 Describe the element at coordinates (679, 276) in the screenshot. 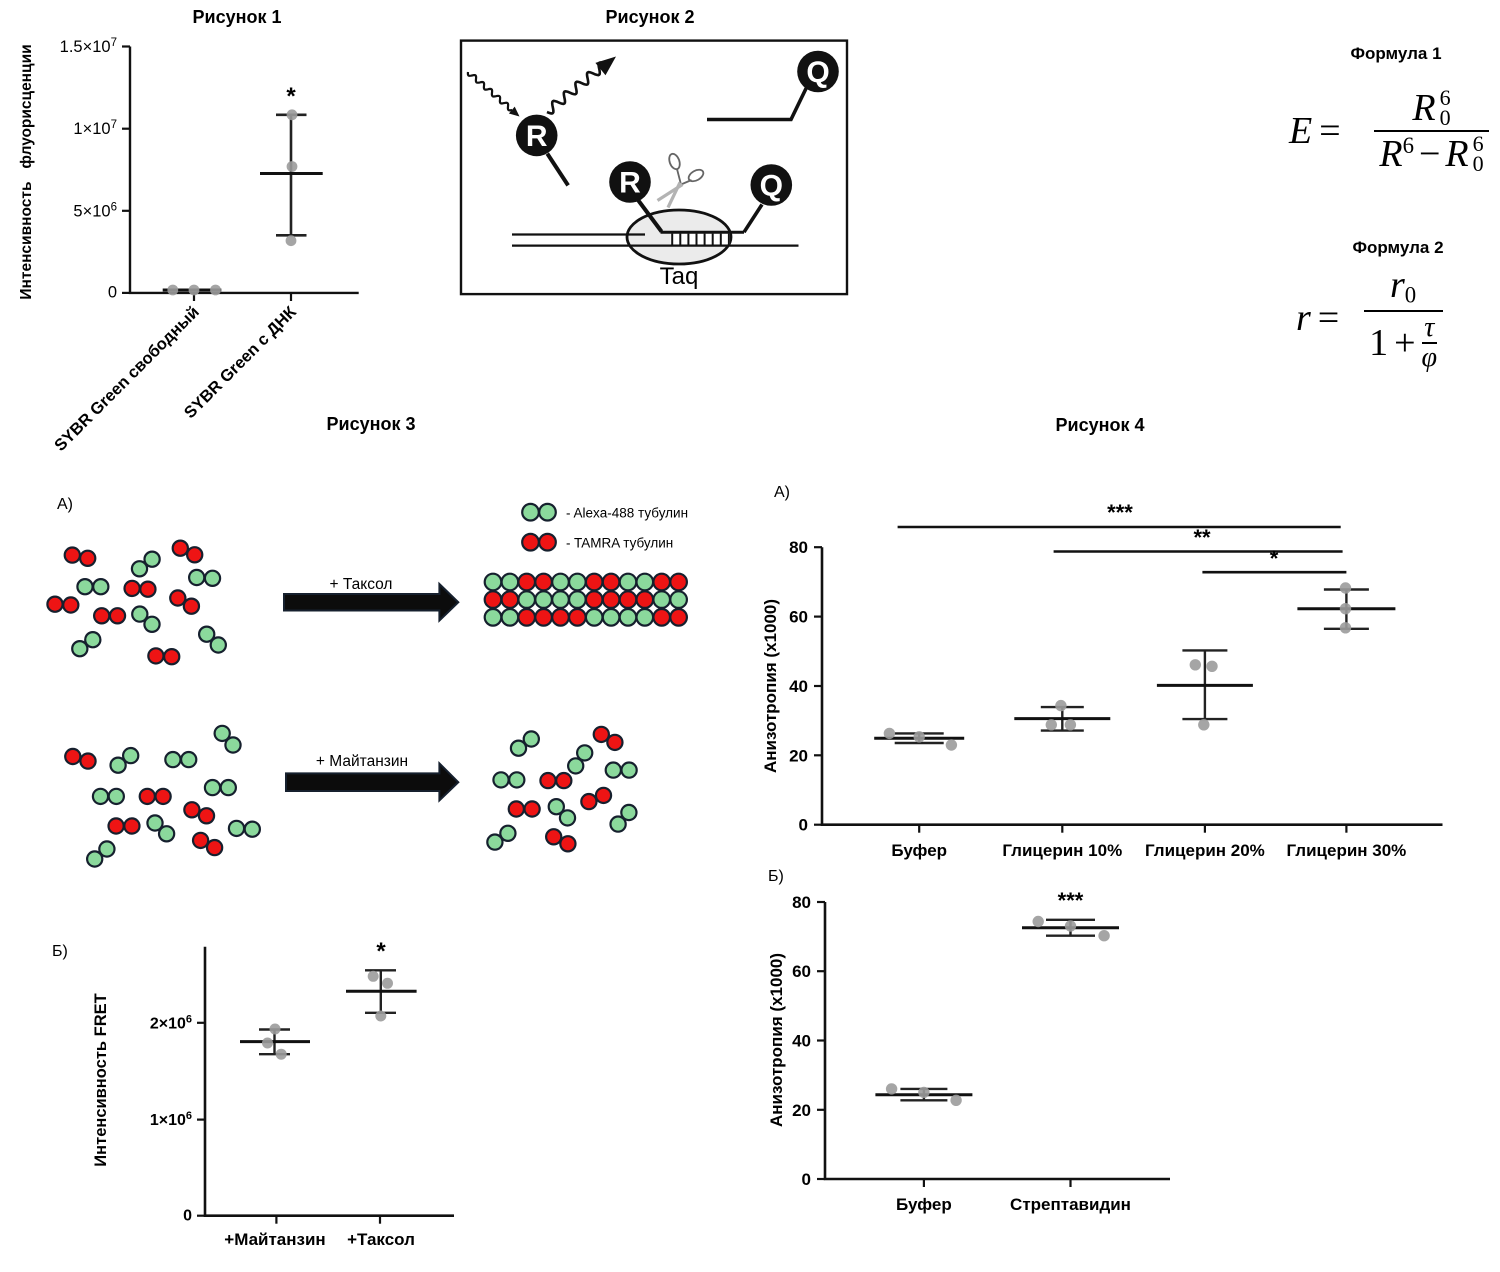

I see `svg-text: Taq` at that location.